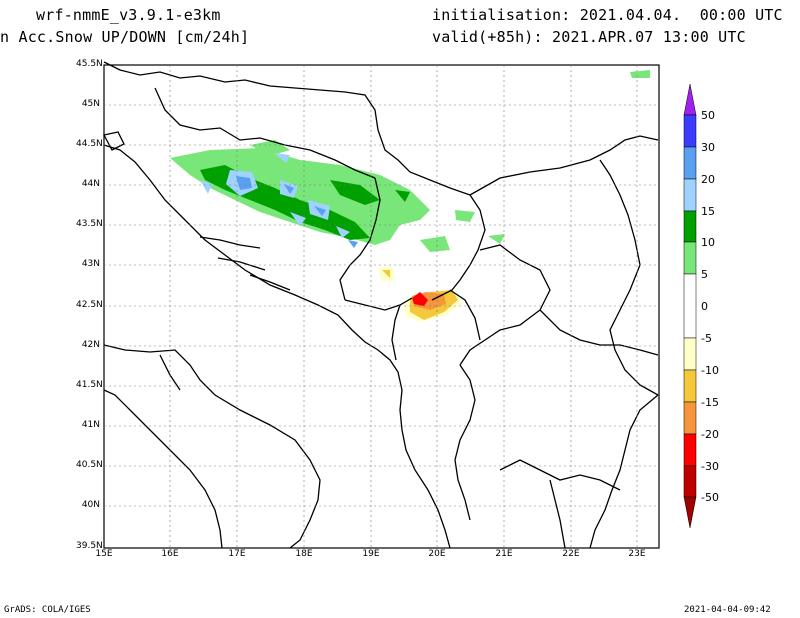  What do you see at coordinates (89, 465) in the screenshot?
I see `lat-label-40.5N: 40.5N` at bounding box center [89, 465].